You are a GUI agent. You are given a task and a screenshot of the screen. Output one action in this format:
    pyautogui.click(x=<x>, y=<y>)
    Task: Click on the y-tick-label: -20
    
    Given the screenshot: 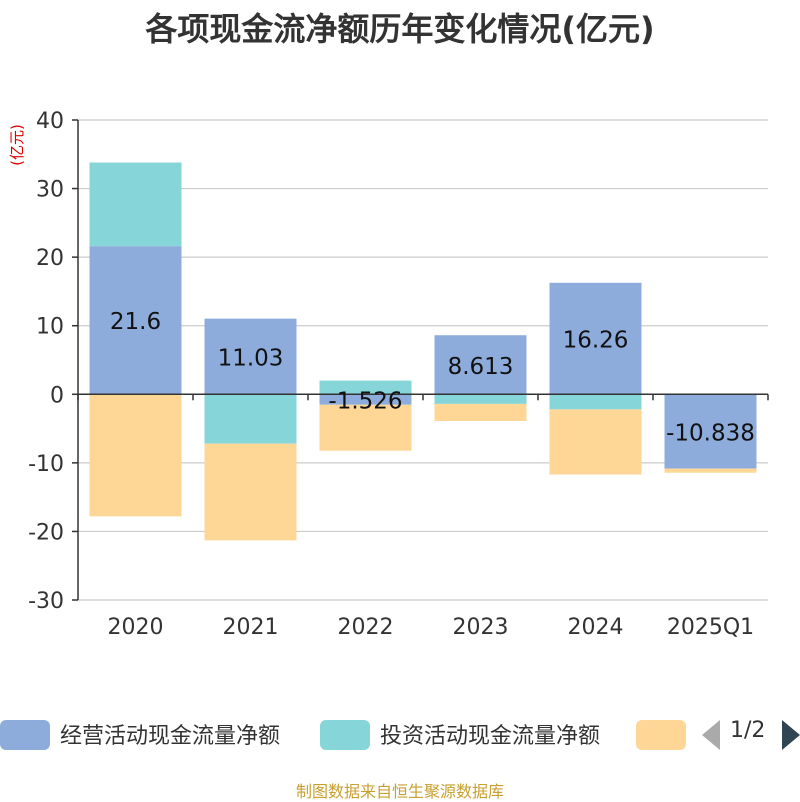 What is the action you would take?
    pyautogui.click(x=46, y=532)
    